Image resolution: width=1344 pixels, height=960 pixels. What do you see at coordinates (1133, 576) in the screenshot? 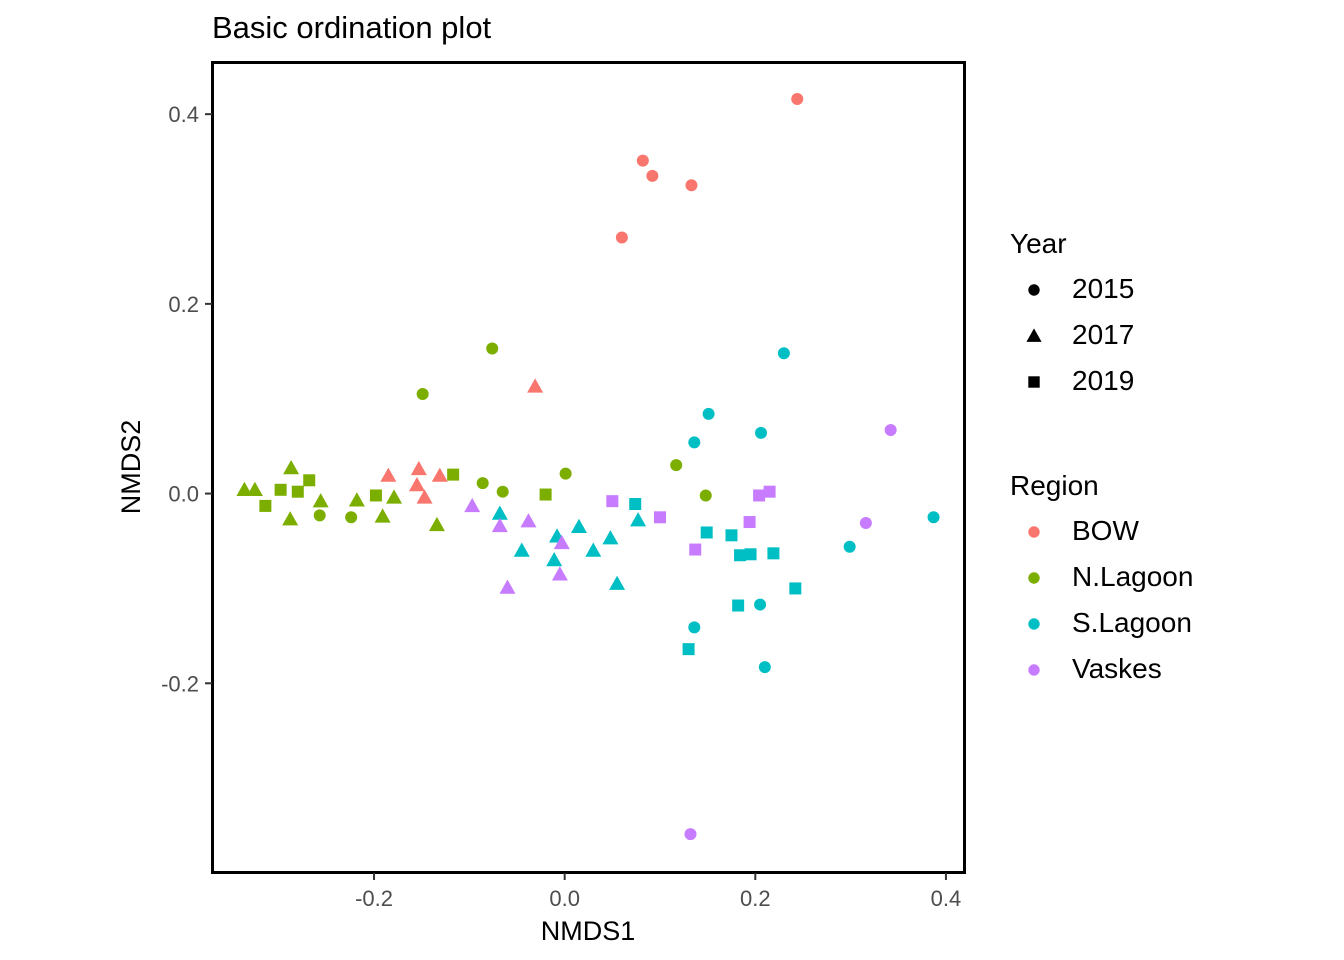
I see `legend-label: N.Lagoon` at bounding box center [1133, 576].